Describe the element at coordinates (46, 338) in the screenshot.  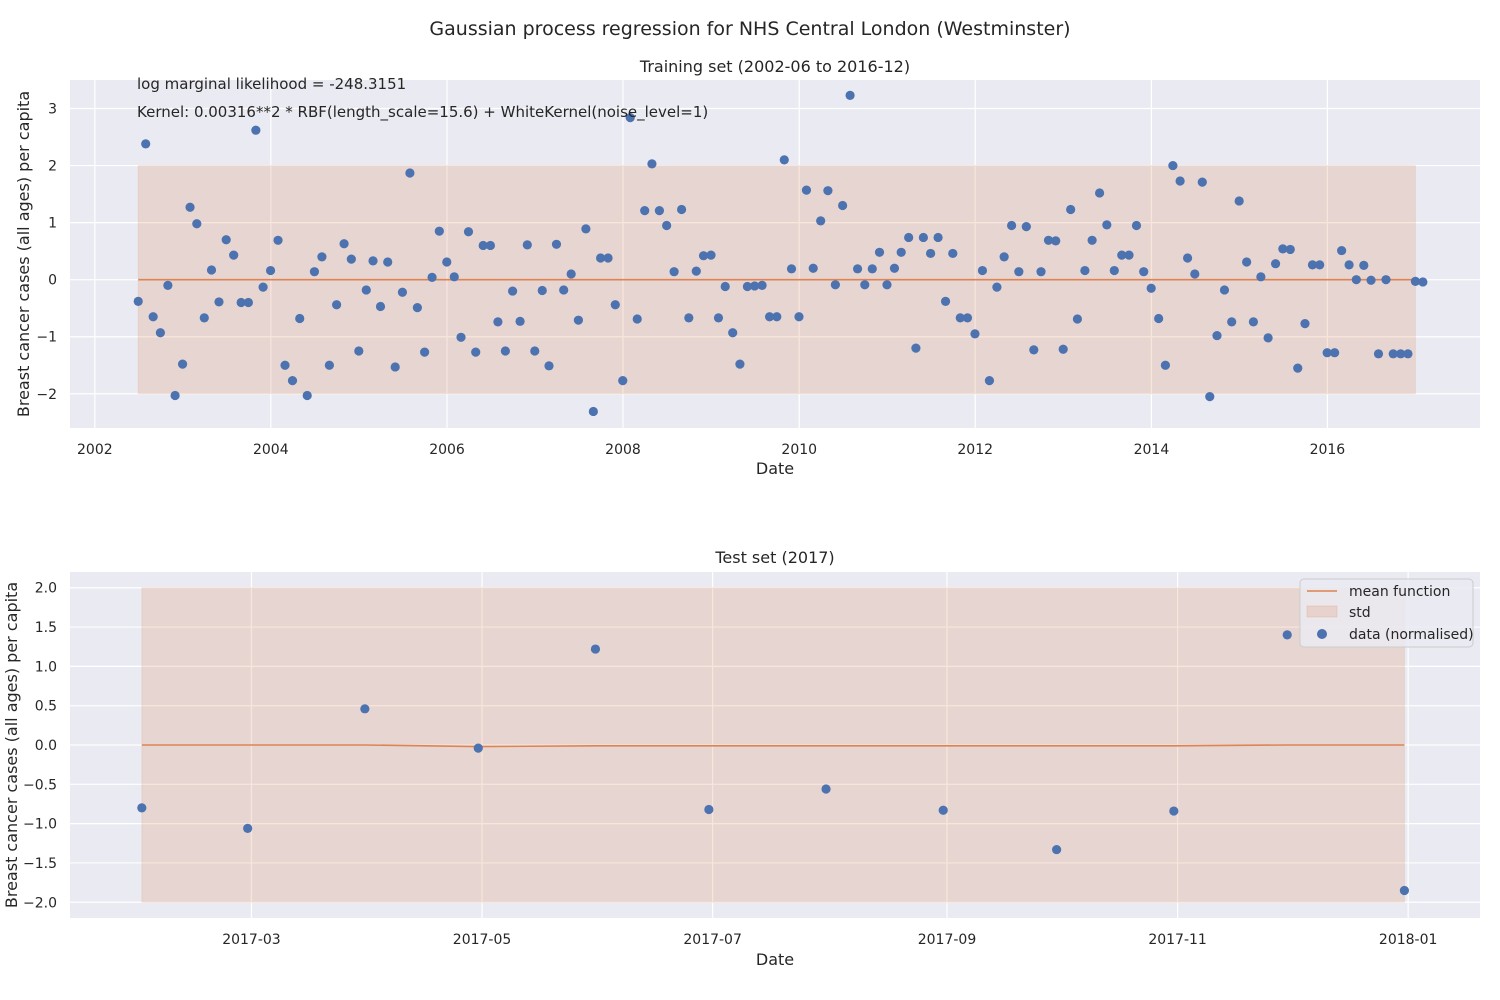
I see `training-y-tick-label: −1` at that location.